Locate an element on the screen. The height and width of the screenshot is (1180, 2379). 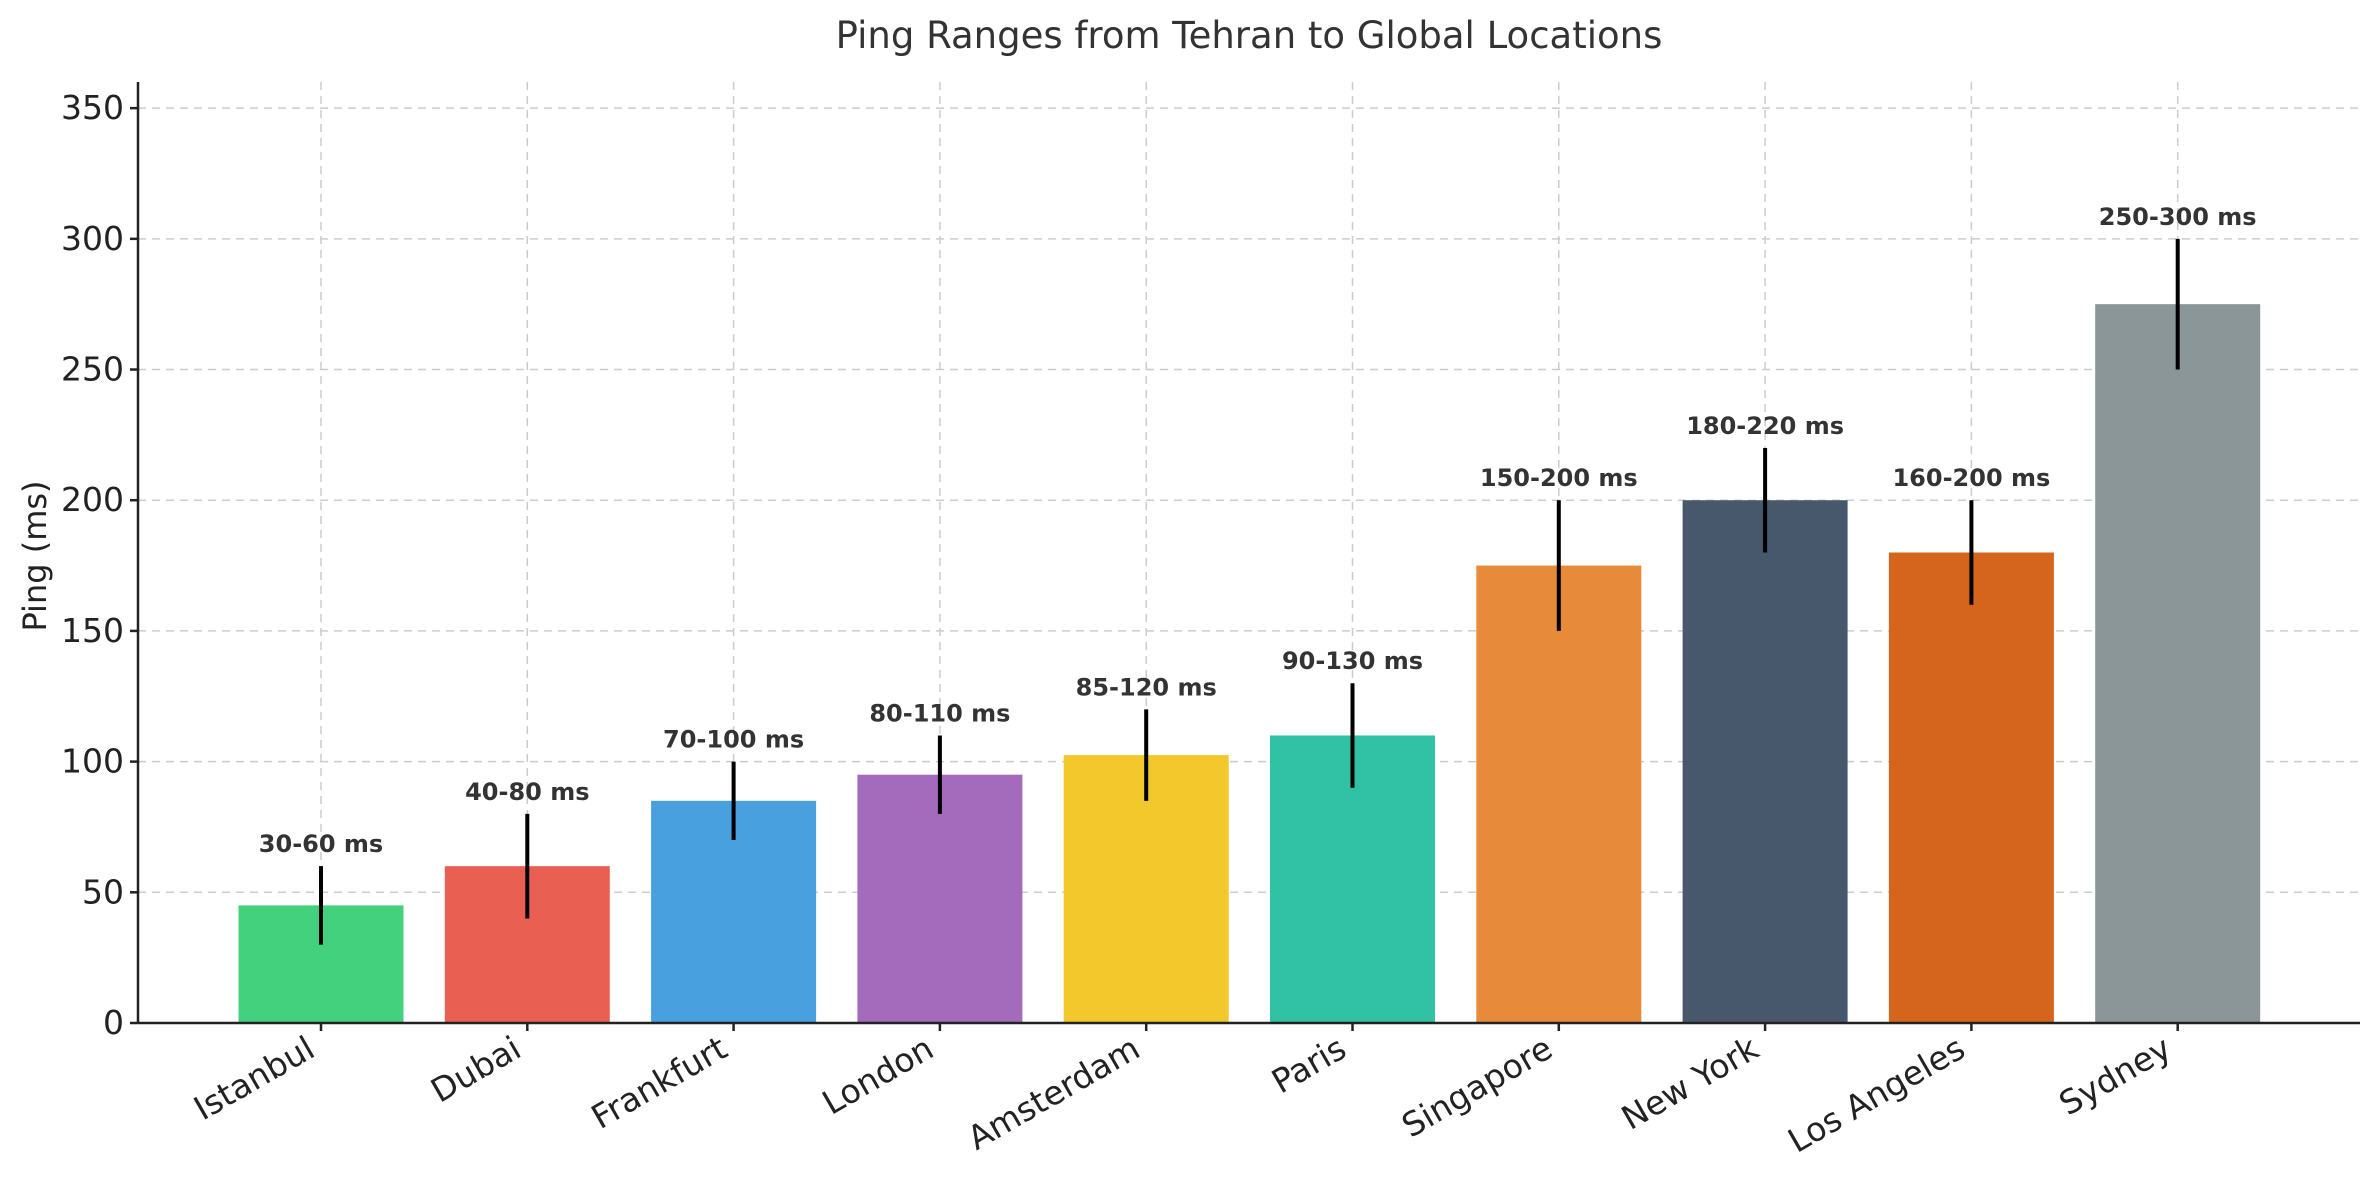
bar-new-york is located at coordinates (1765, 761).